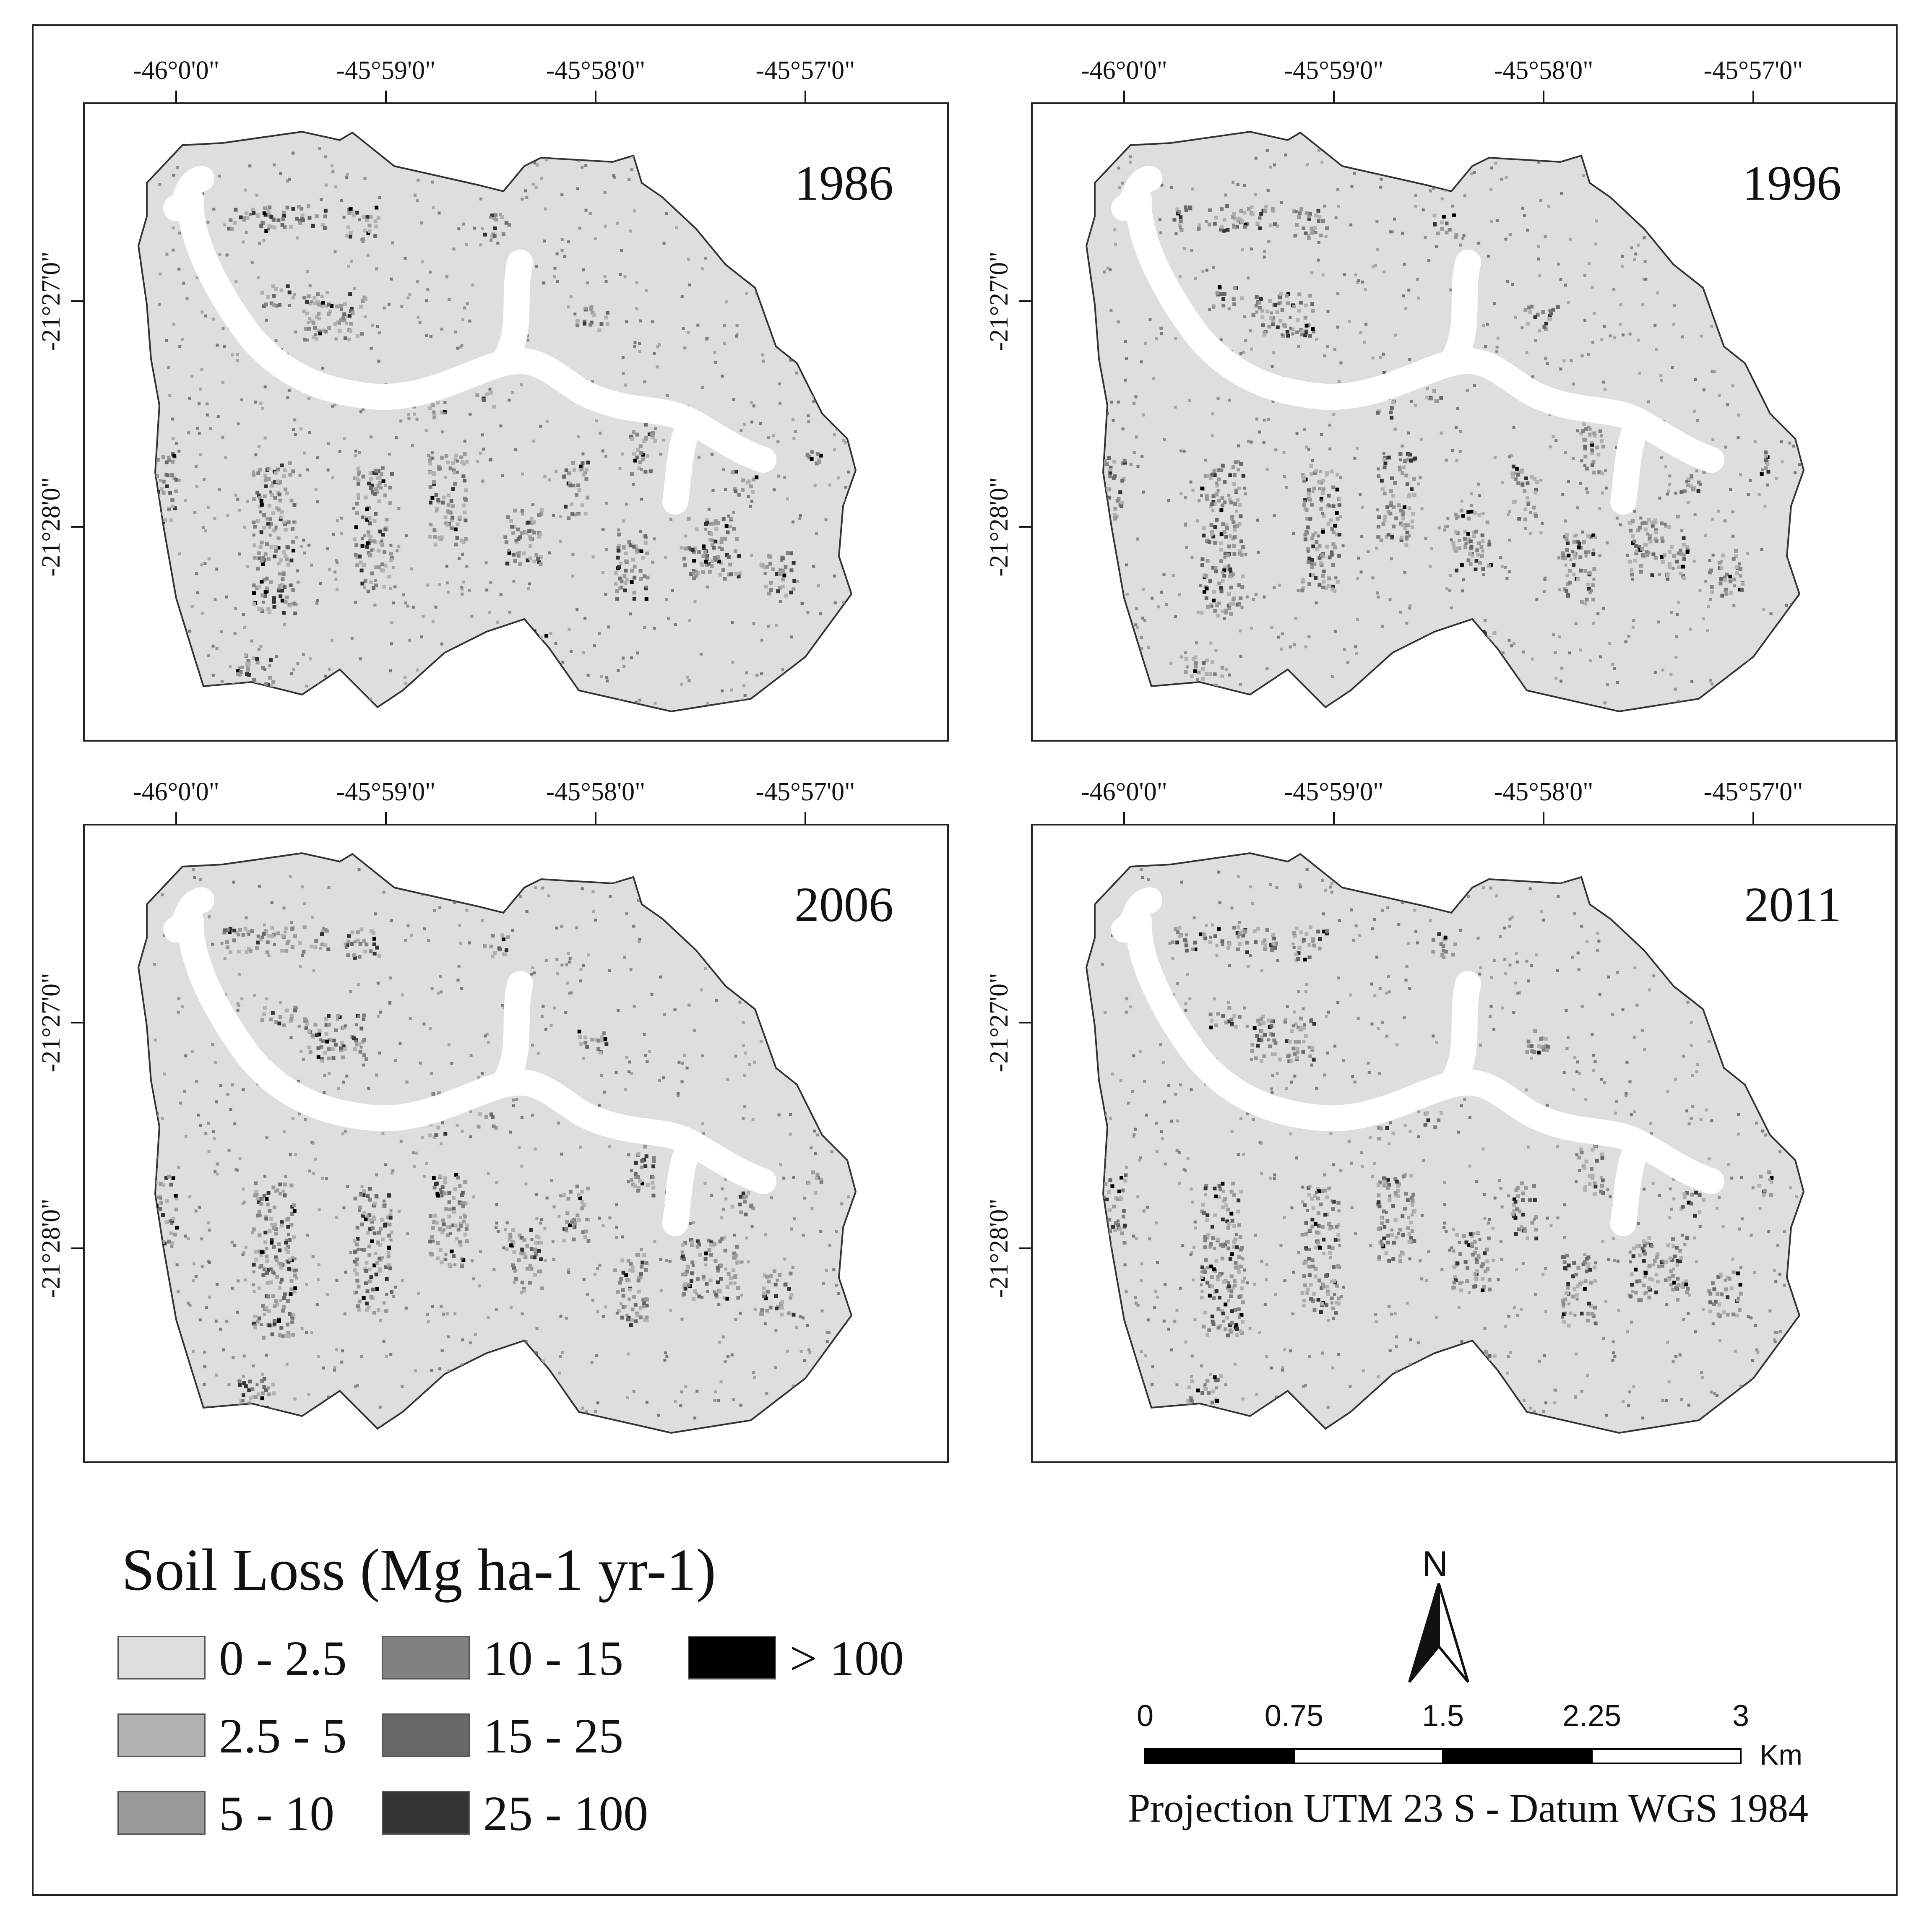 The image size is (1932, 1932). What do you see at coordinates (1438, 1633) in the screenshot?
I see `north-arrow-icon` at bounding box center [1438, 1633].